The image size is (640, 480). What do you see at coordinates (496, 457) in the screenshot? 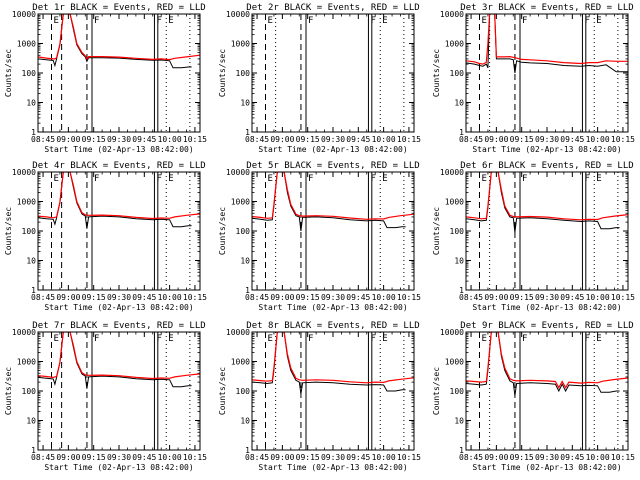
I see `xtick-label: 09:00` at bounding box center [496, 457].